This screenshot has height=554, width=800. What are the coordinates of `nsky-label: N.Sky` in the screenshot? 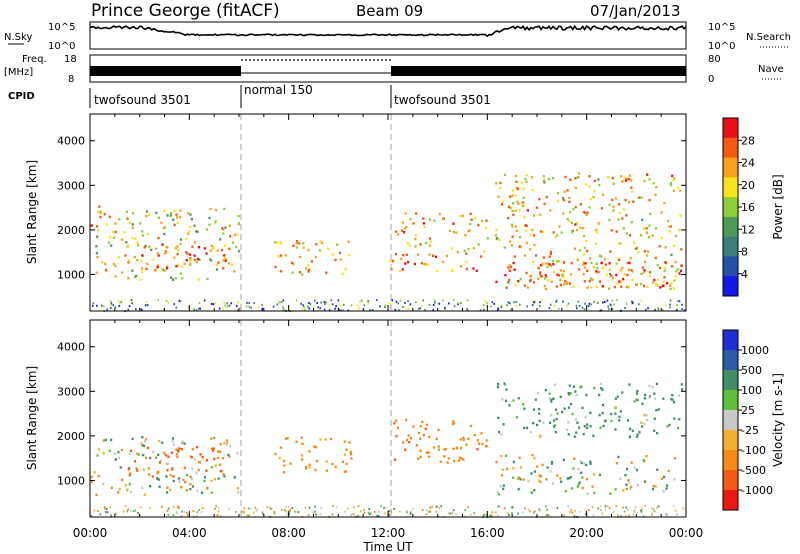 It's located at (18, 37).